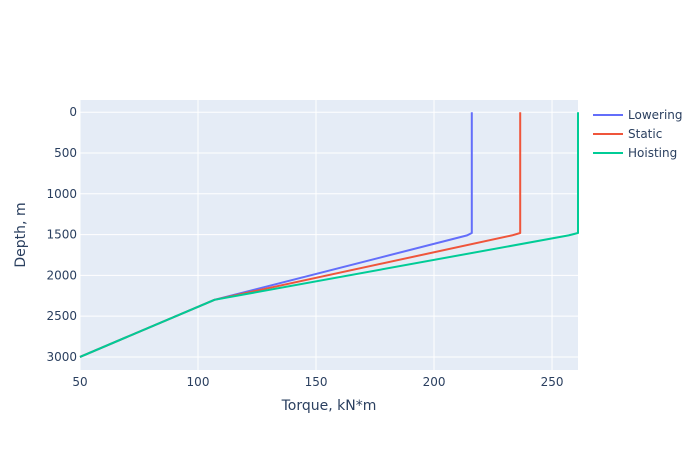 Image resolution: width=700 pixels, height=450 pixels. Describe the element at coordinates (652, 153) in the screenshot. I see `legend-label: Hoisting` at that location.